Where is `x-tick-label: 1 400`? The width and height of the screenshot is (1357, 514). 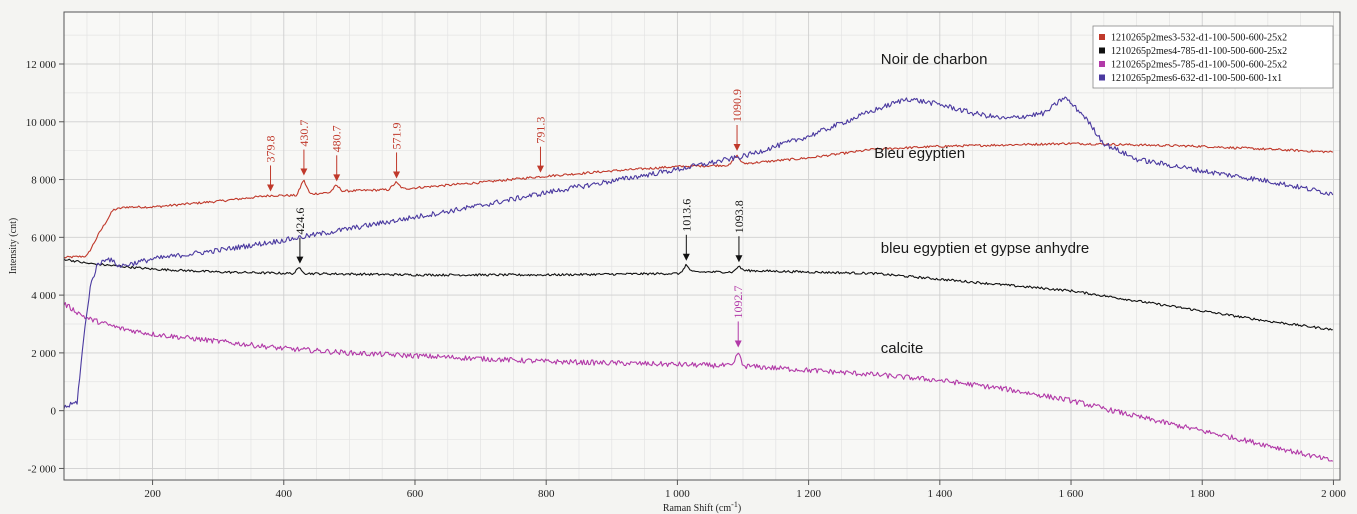 x-tick-label: 1 400 is located at coordinates (939, 494).